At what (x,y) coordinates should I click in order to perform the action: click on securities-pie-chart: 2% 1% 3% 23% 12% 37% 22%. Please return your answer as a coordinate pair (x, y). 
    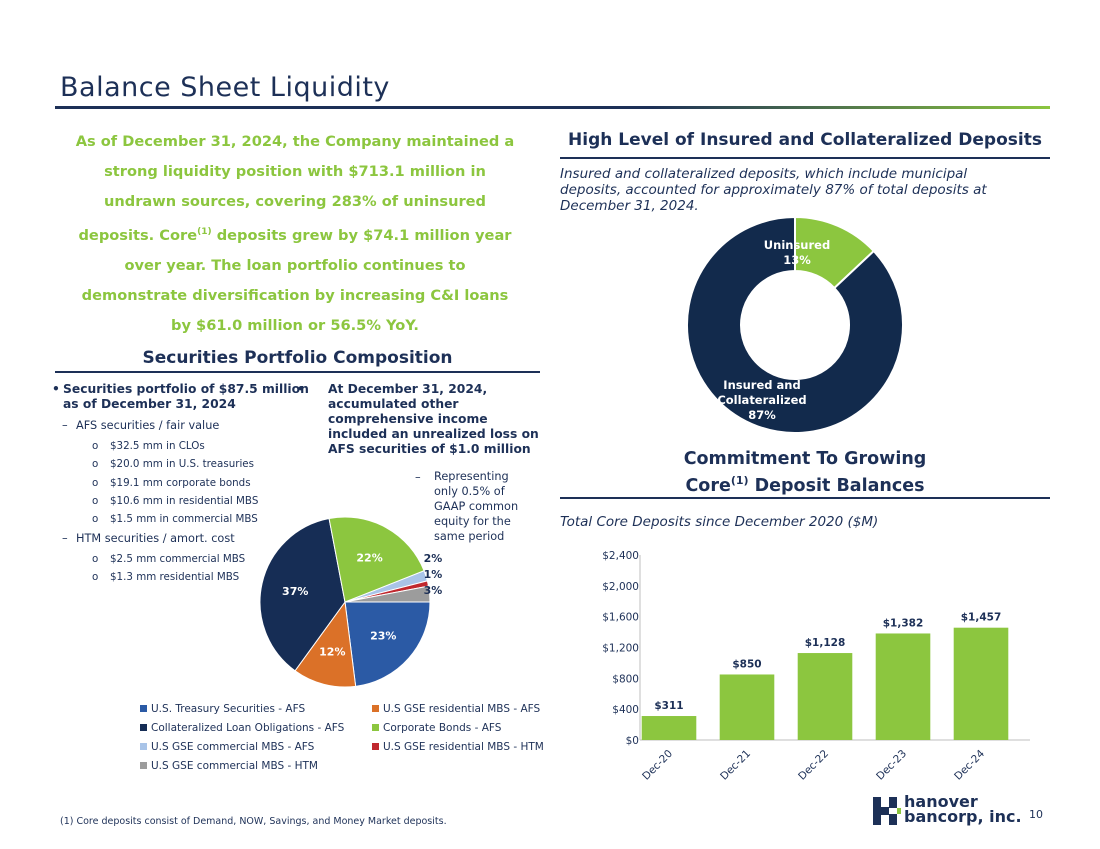
    Looking at the image, I should click on (350, 602).